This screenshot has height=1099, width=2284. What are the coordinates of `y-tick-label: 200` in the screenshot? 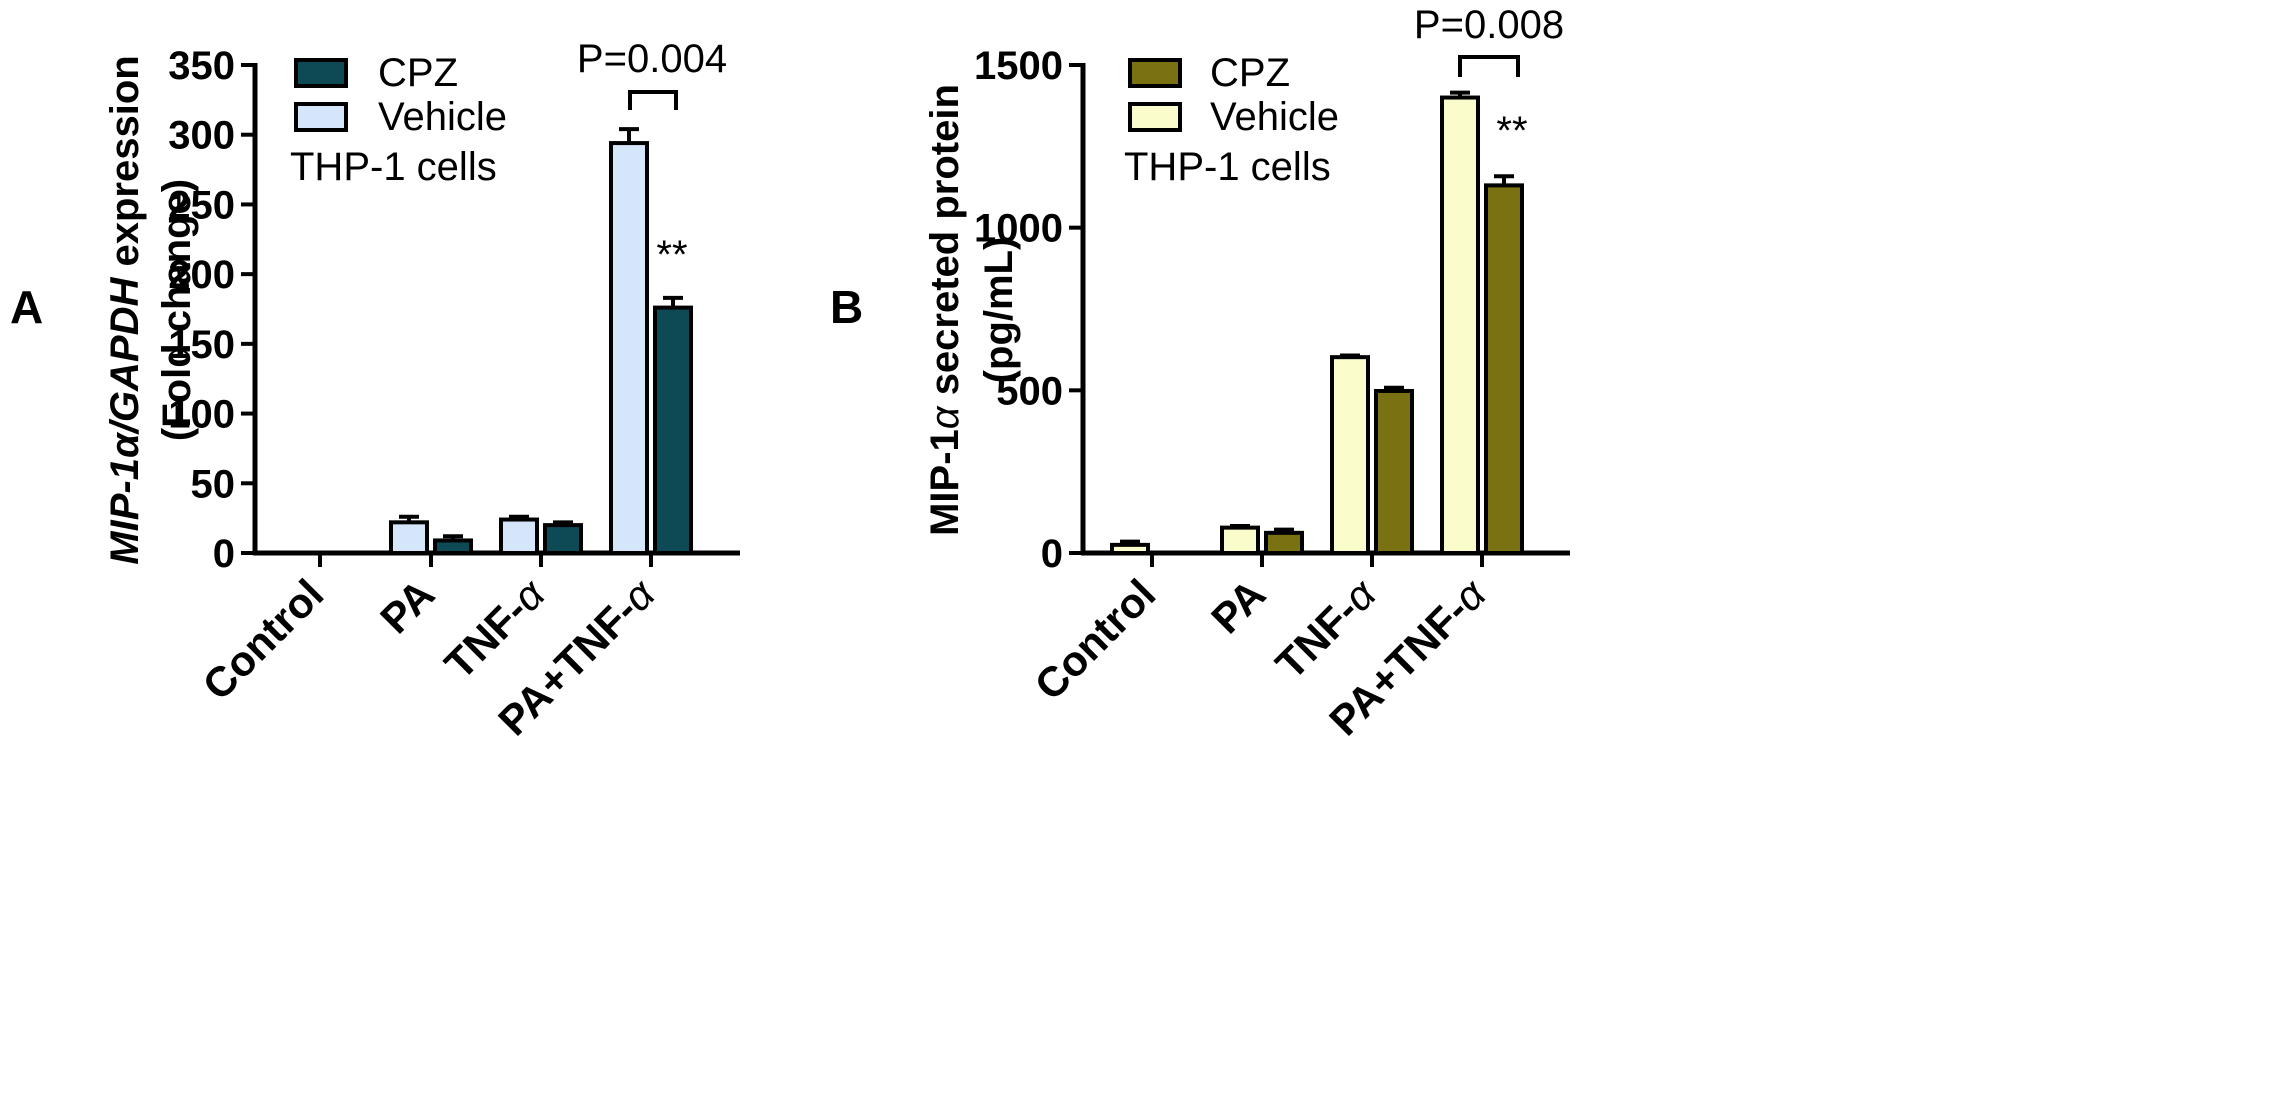 It's located at (201, 275).